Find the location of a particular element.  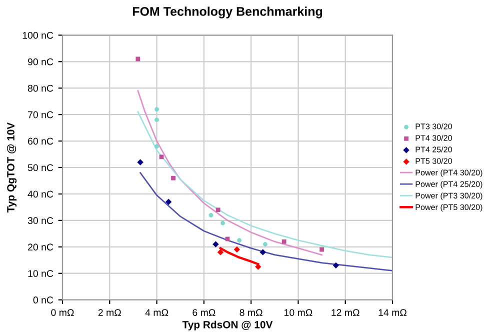

x-tick-label: 8 mΩ is located at coordinates (251, 312).